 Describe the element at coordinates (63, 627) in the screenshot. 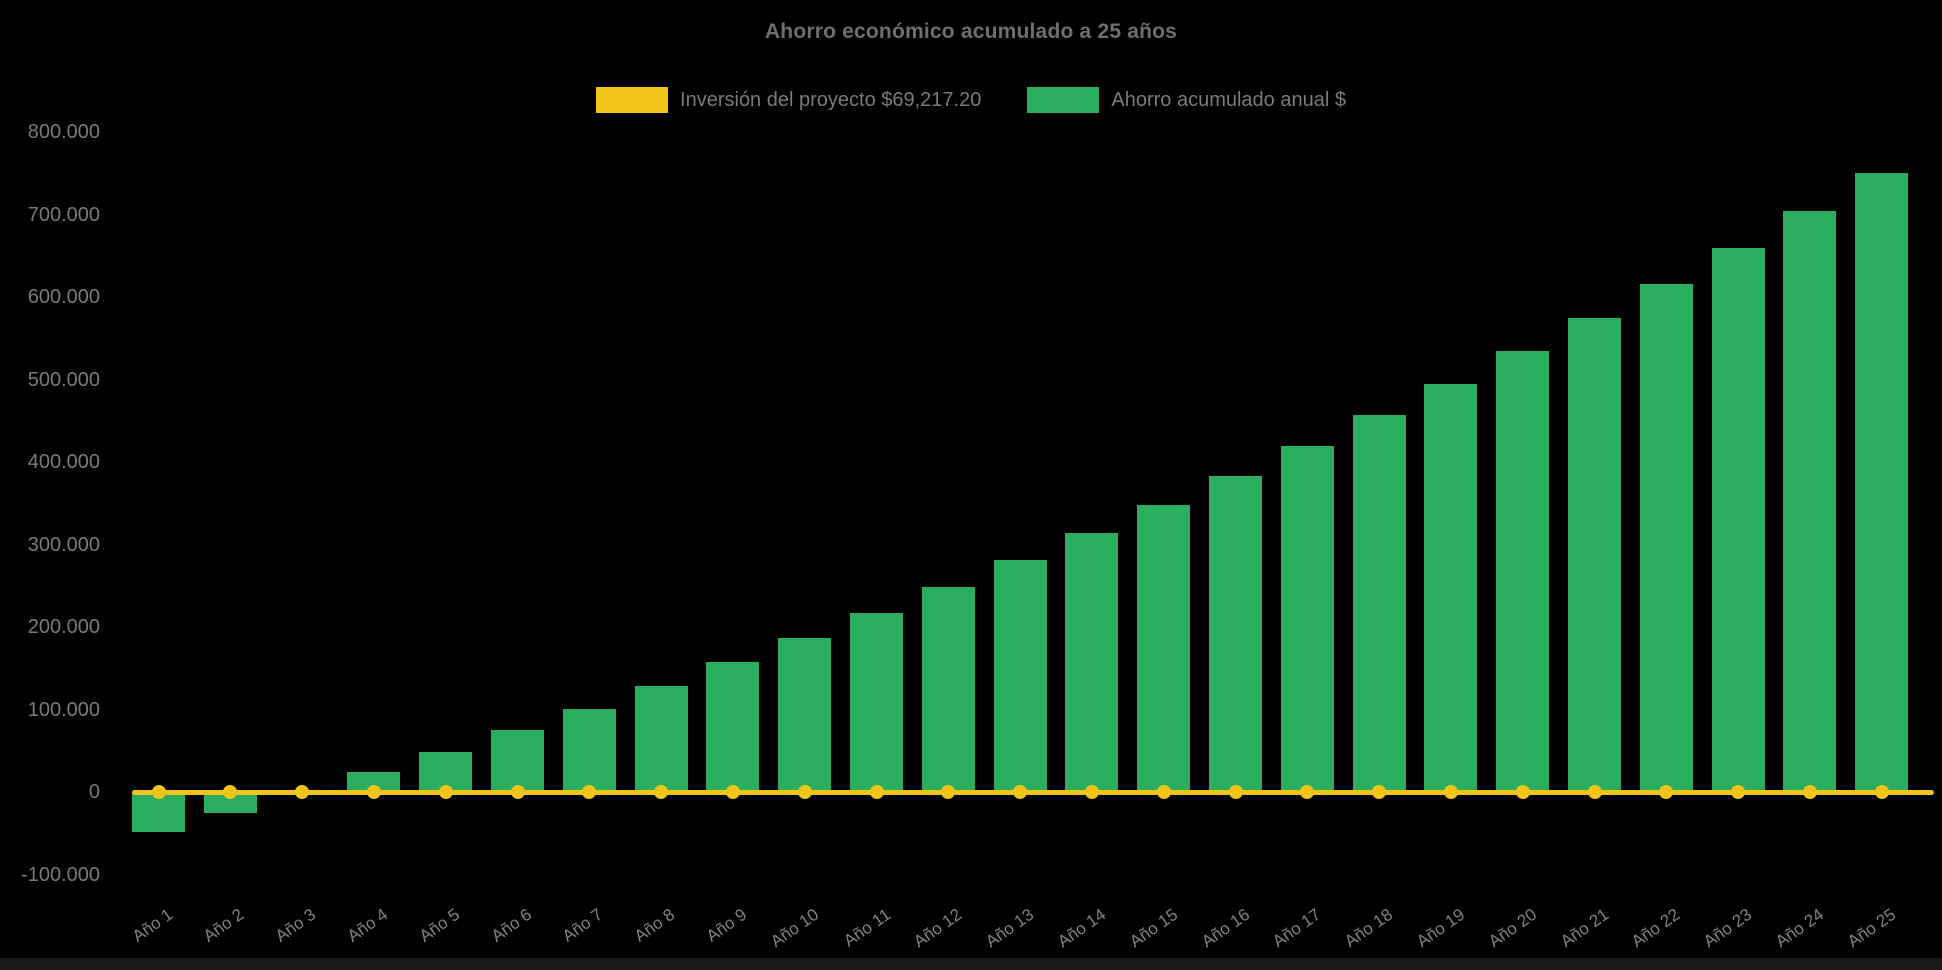

I see `y-axis-tick-label: 200.000` at that location.